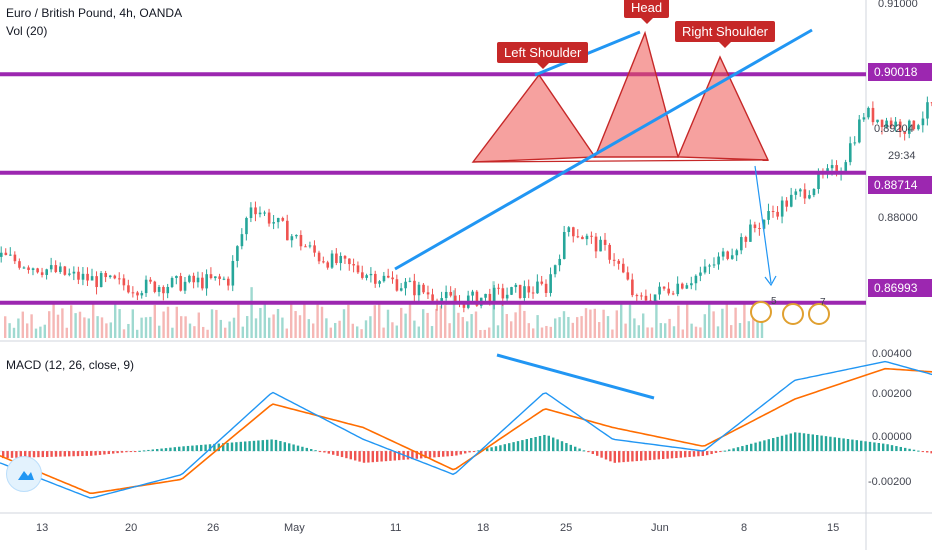  What do you see at coordinates (647, 12) in the screenshot?
I see `head-callout: Head` at bounding box center [647, 12].